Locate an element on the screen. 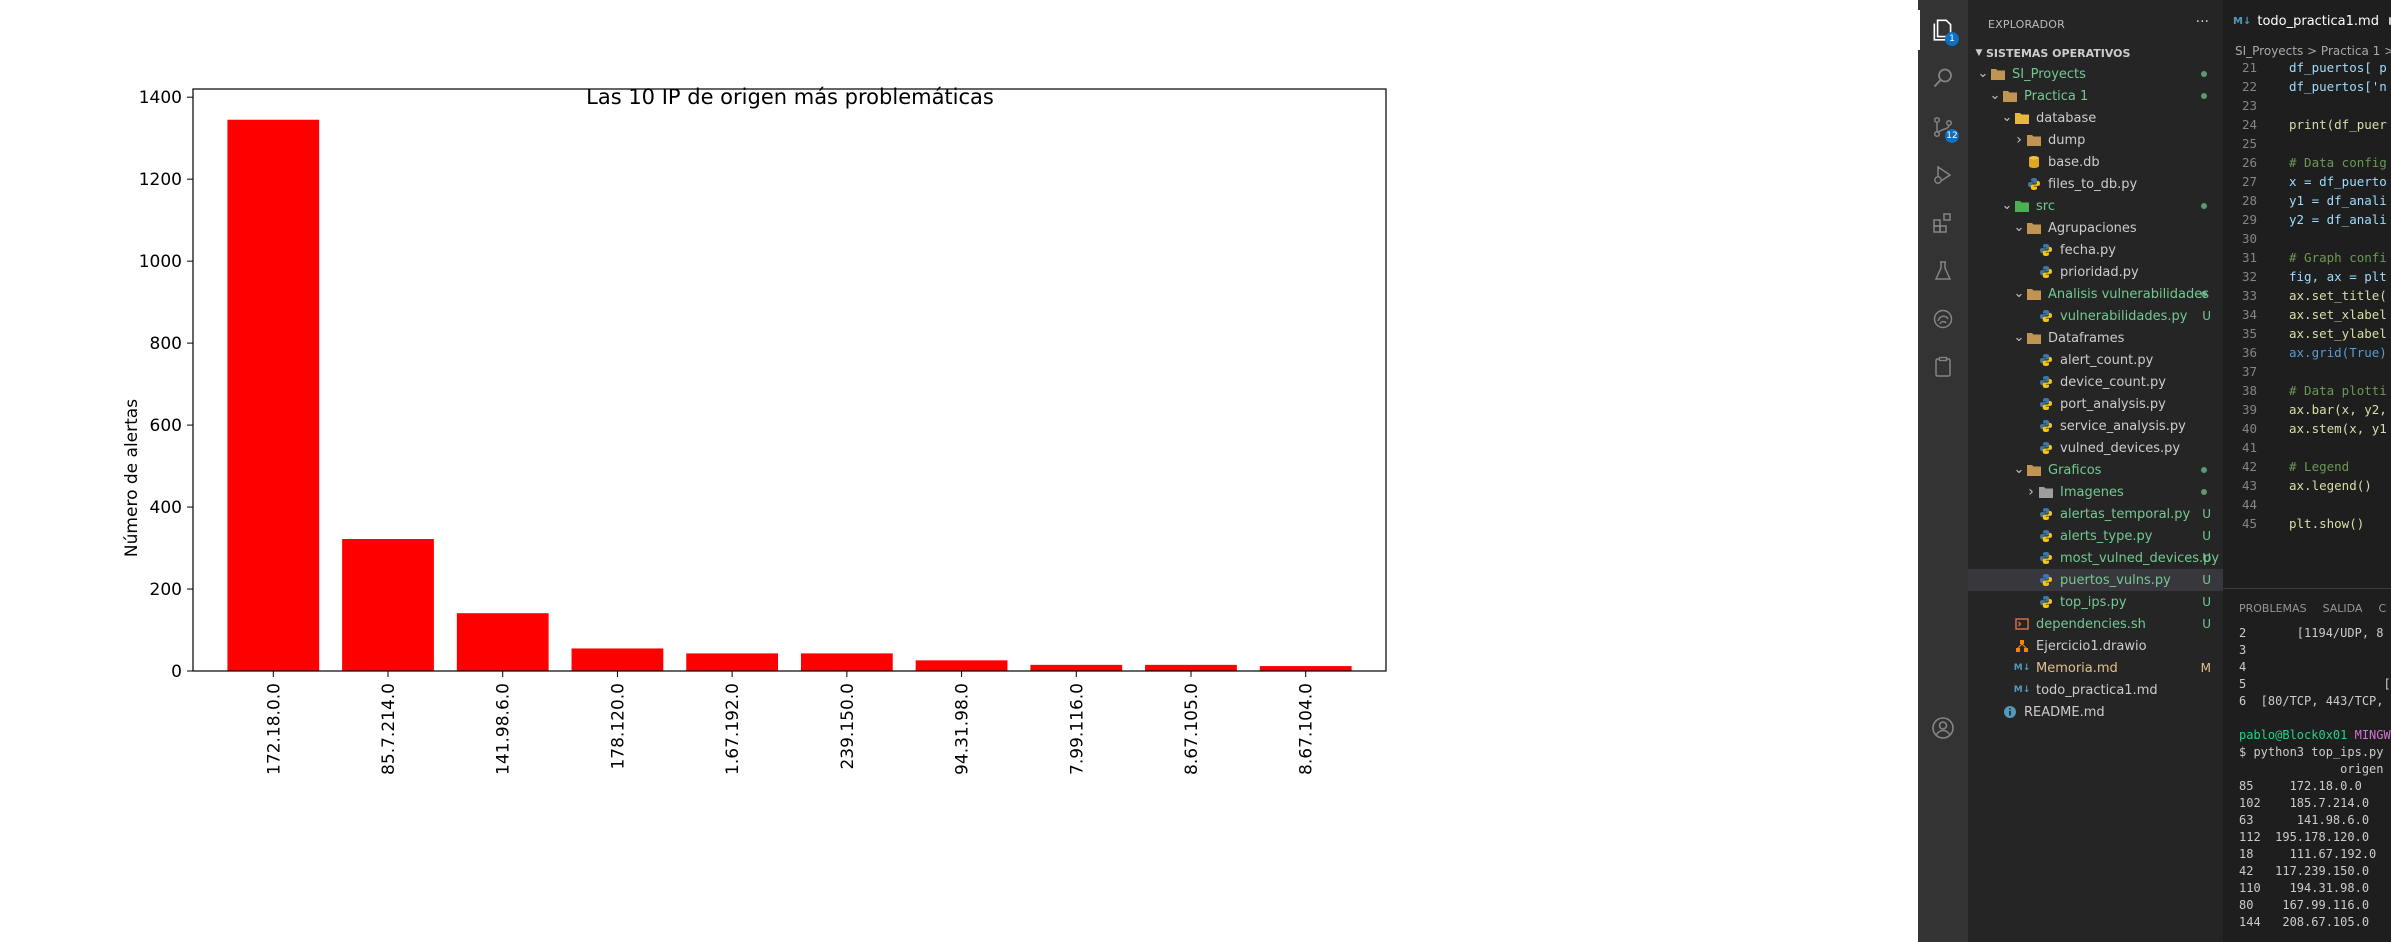  tree-item: README.md is located at coordinates (2095, 712).